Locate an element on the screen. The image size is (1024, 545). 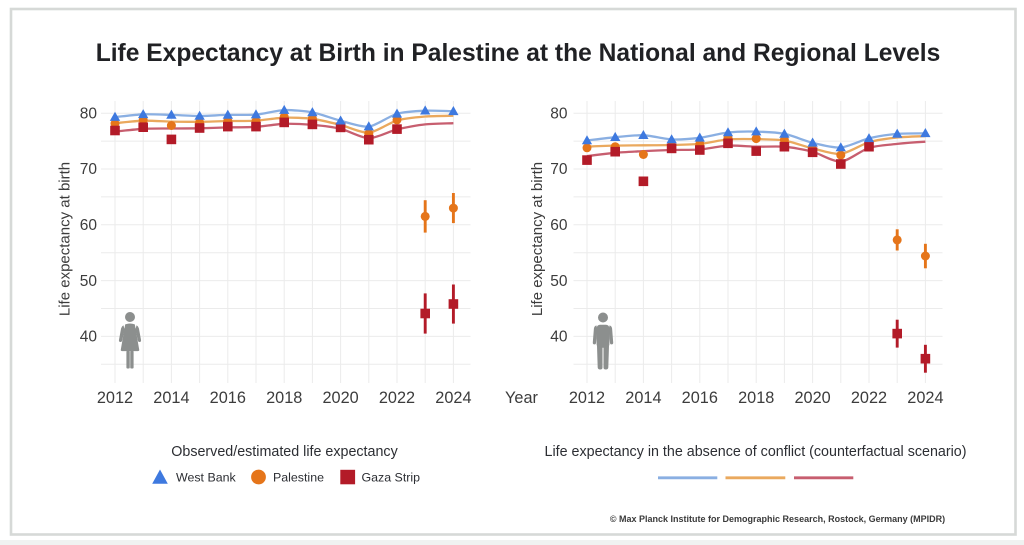
svg-text: Year is located at coordinates (521, 398).